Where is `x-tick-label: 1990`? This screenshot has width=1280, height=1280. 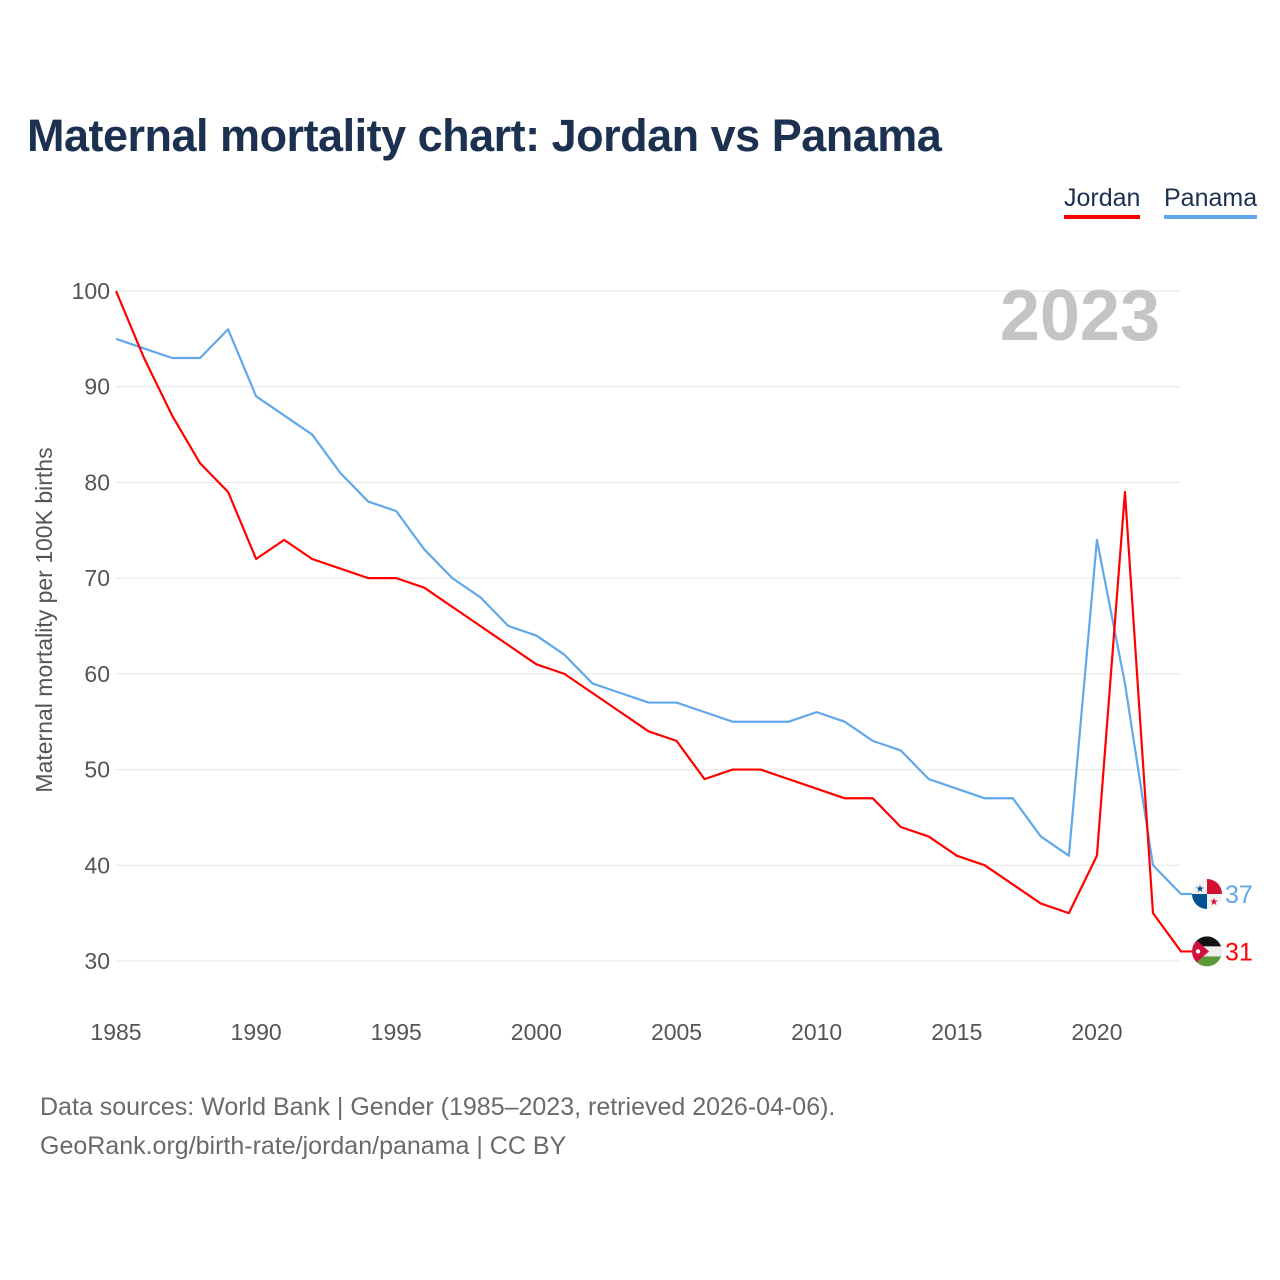
x-tick-label: 1990 is located at coordinates (256, 1032).